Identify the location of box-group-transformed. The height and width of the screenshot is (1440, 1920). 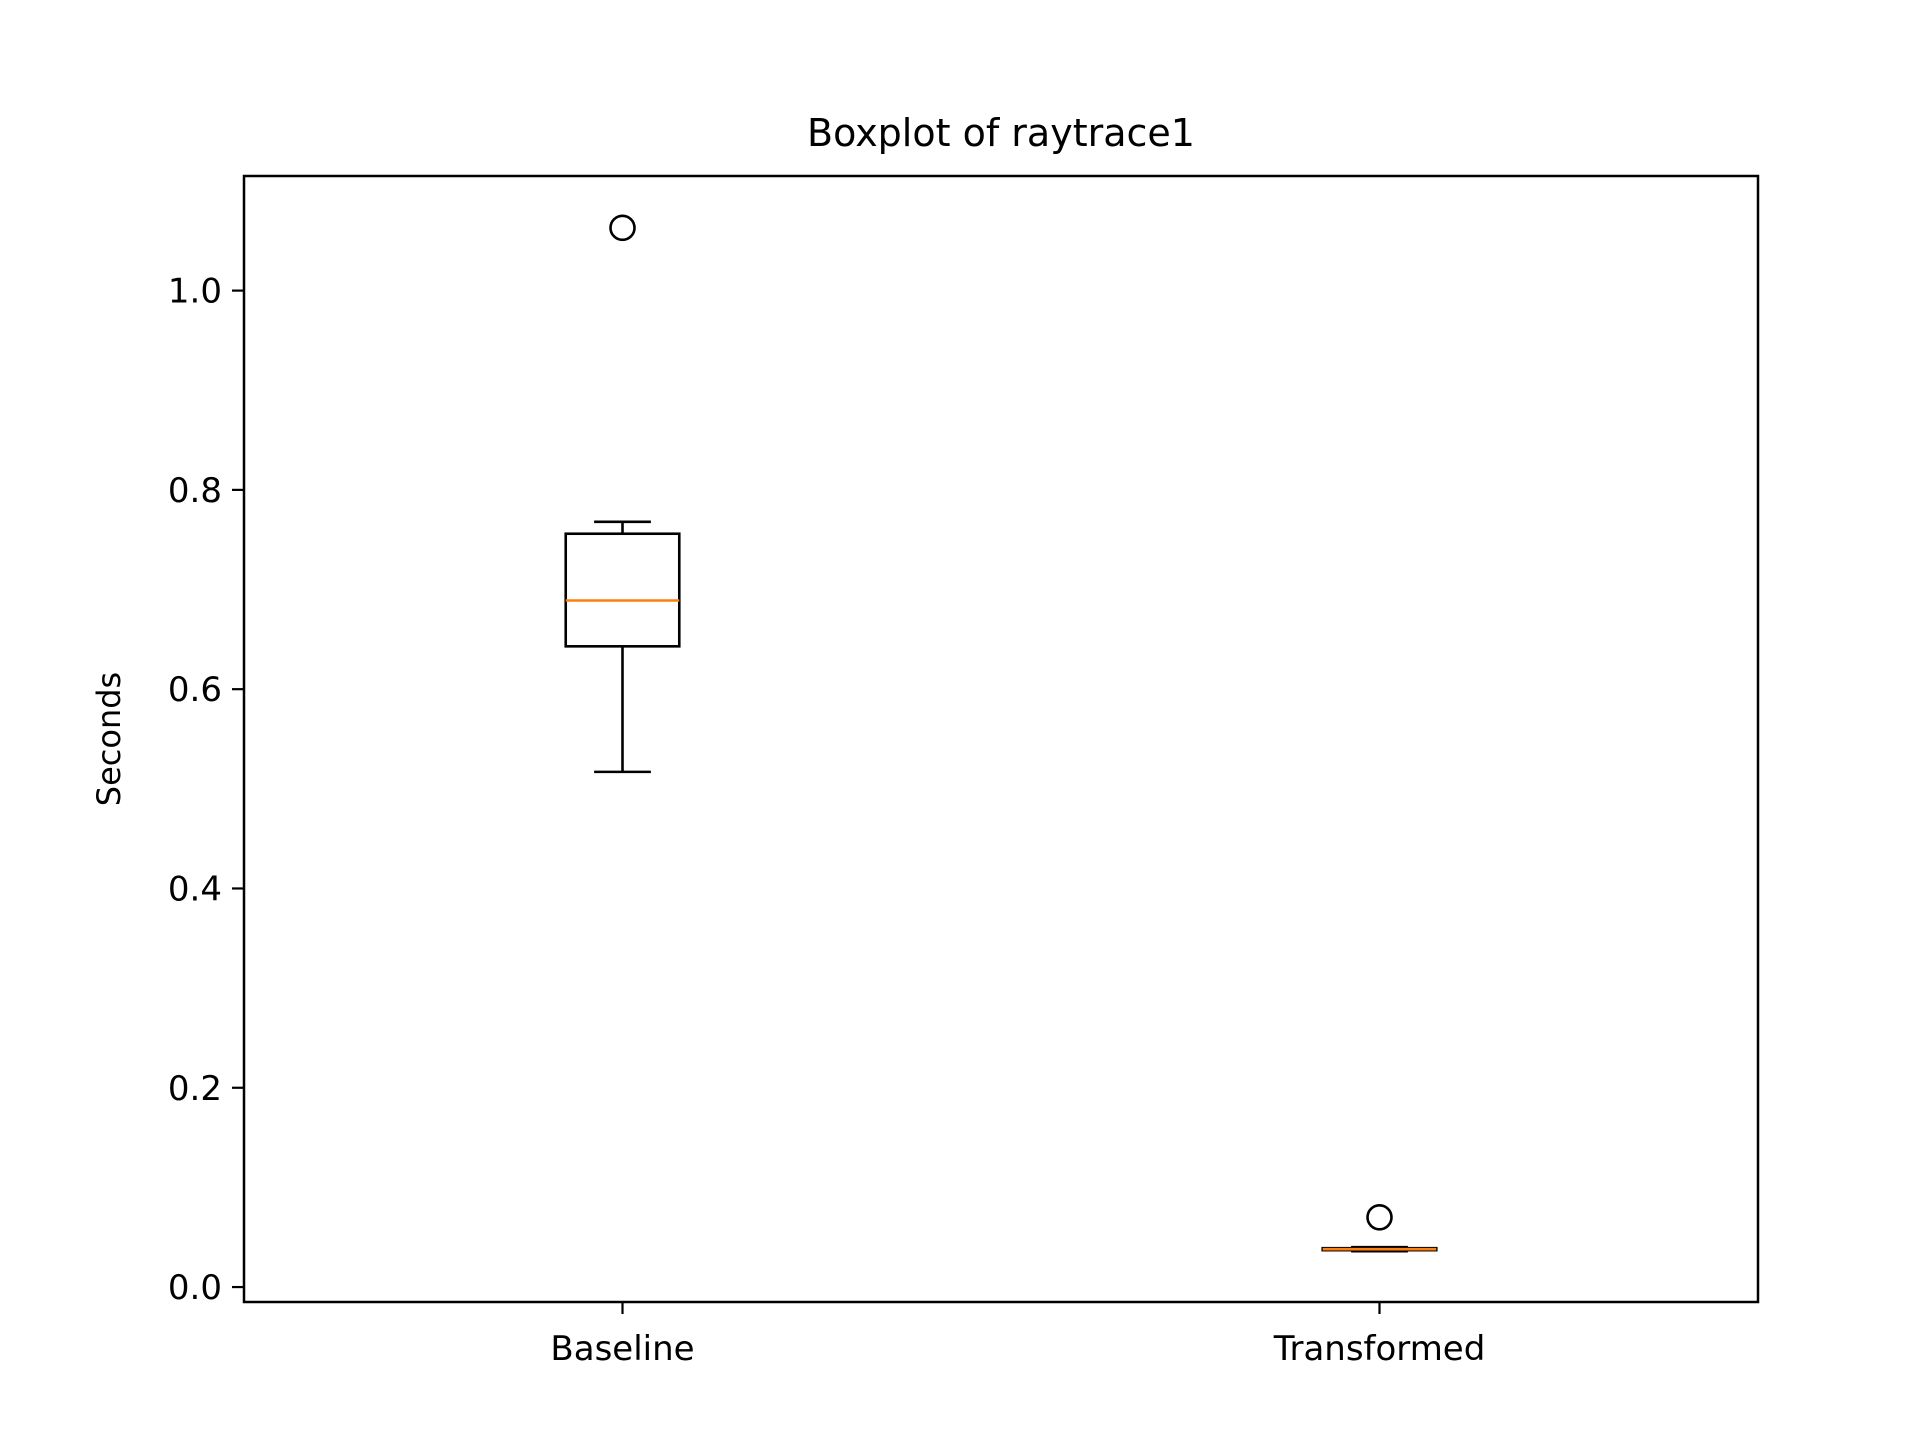
(1379, 1228).